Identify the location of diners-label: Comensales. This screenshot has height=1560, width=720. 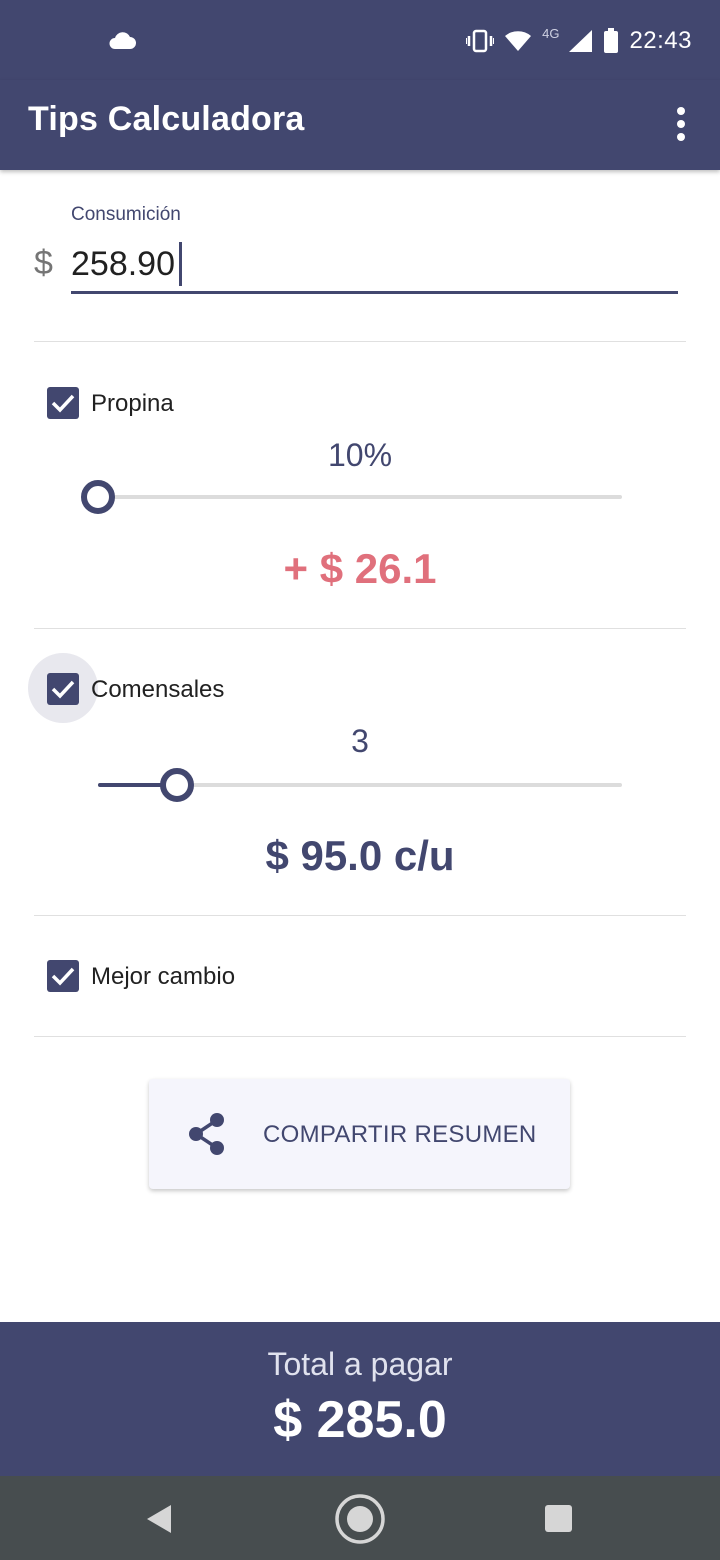
(158, 689).